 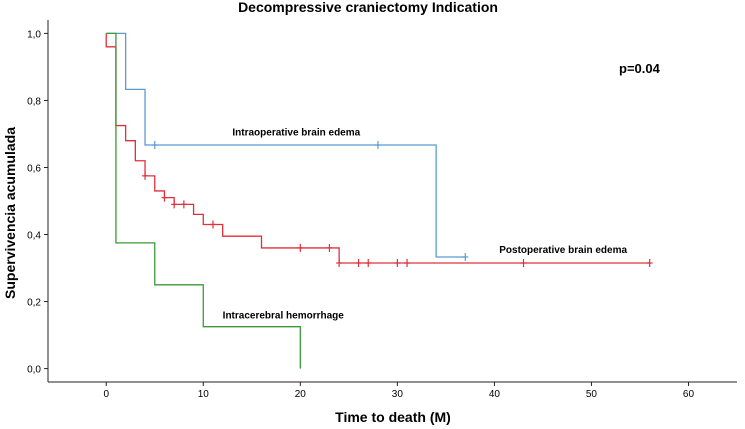 I want to click on x-tick-label: 40, so click(x=495, y=394).